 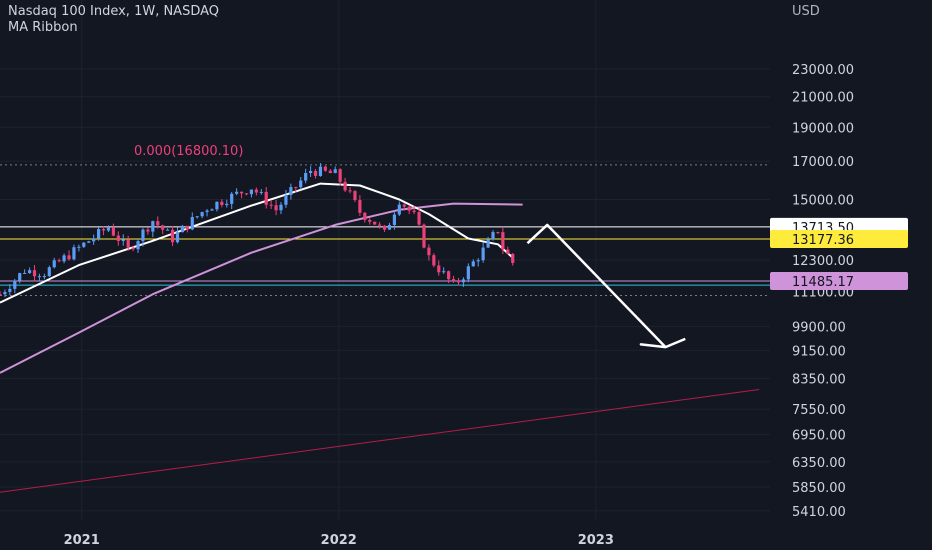 What do you see at coordinates (819, 410) in the screenshot?
I see `y-tick-label: 7550.00` at bounding box center [819, 410].